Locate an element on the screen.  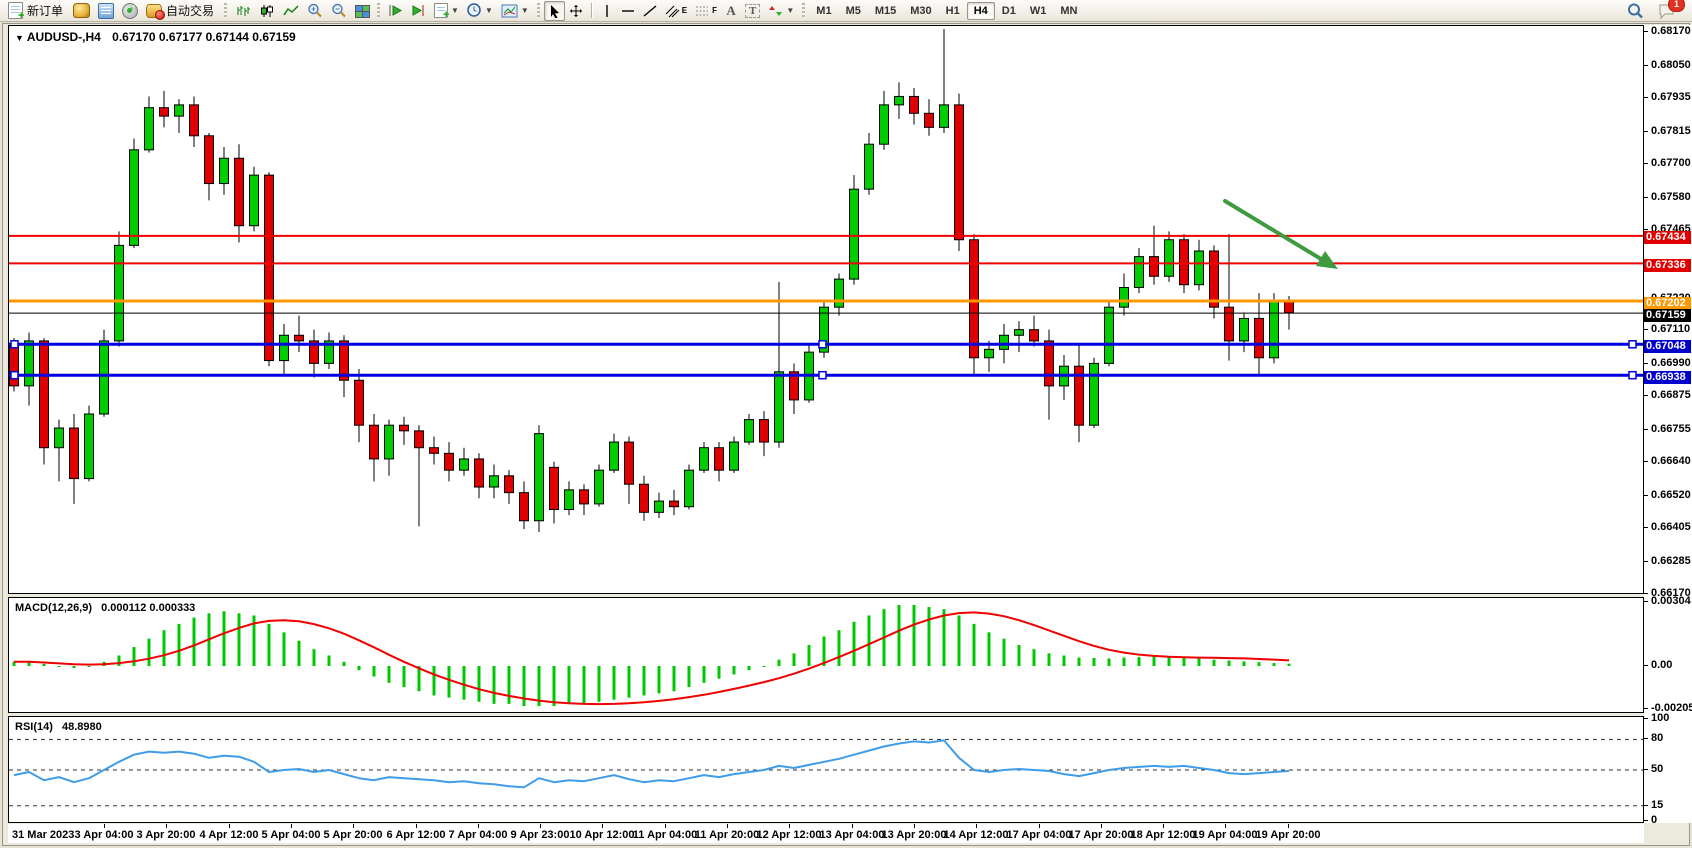
auto-trading-button: 自动交易 is located at coordinates (181, 11).